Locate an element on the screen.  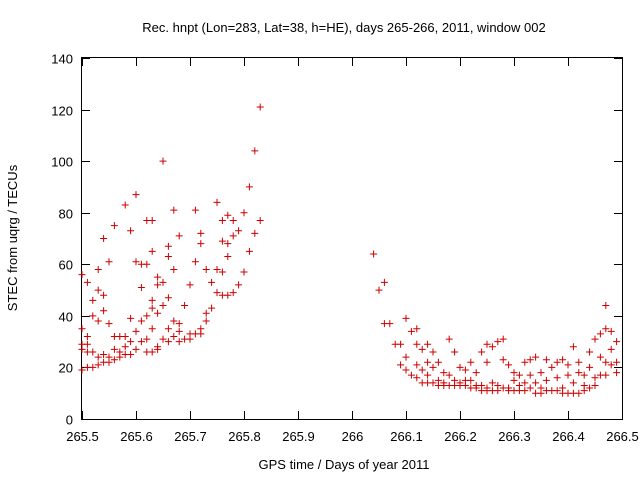
y-tick-label: 100 is located at coordinates (62, 162).